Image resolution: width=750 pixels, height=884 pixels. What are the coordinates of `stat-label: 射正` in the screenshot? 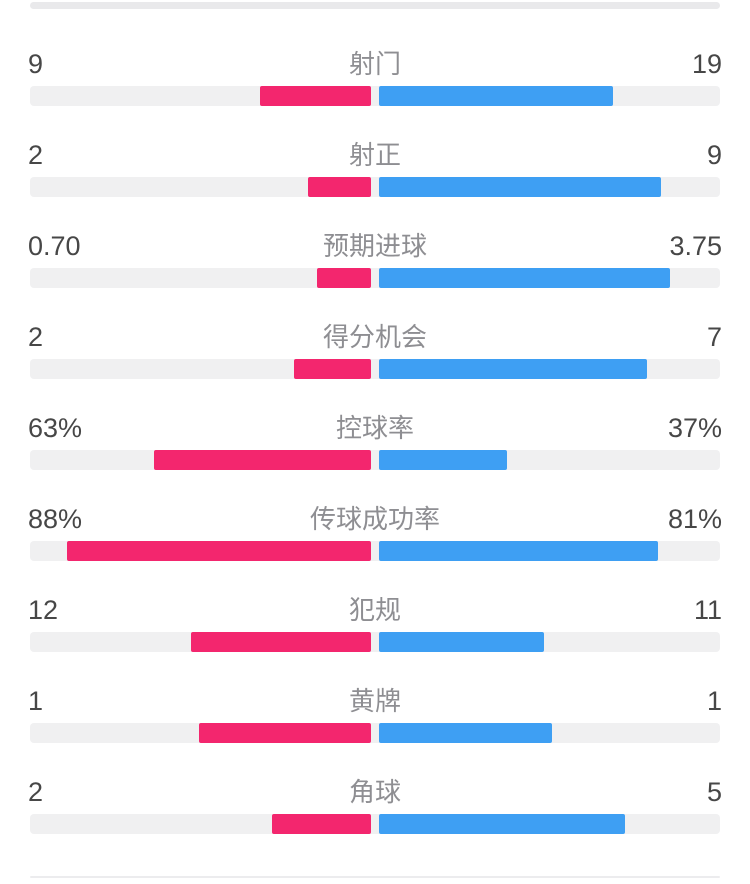 It's located at (375, 155).